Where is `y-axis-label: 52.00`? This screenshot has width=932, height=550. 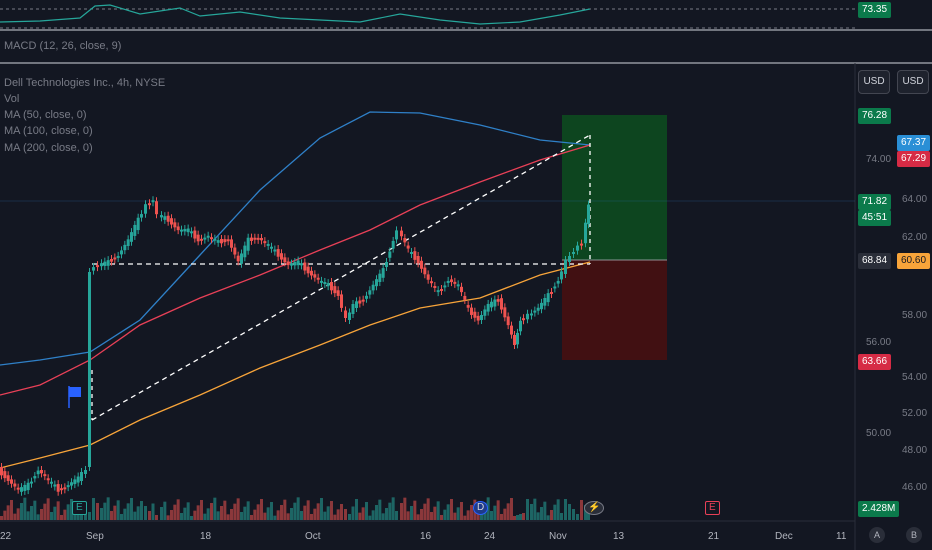
y-axis-label: 52.00 is located at coordinates (915, 413).